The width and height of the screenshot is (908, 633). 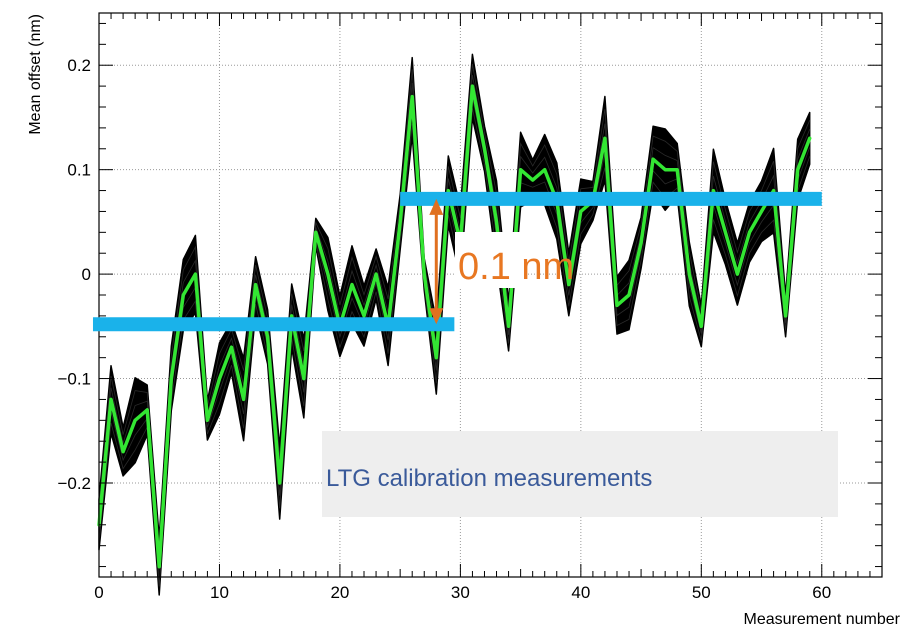 I want to click on y-axis-title: Mean offset (nm), so click(x=35, y=74).